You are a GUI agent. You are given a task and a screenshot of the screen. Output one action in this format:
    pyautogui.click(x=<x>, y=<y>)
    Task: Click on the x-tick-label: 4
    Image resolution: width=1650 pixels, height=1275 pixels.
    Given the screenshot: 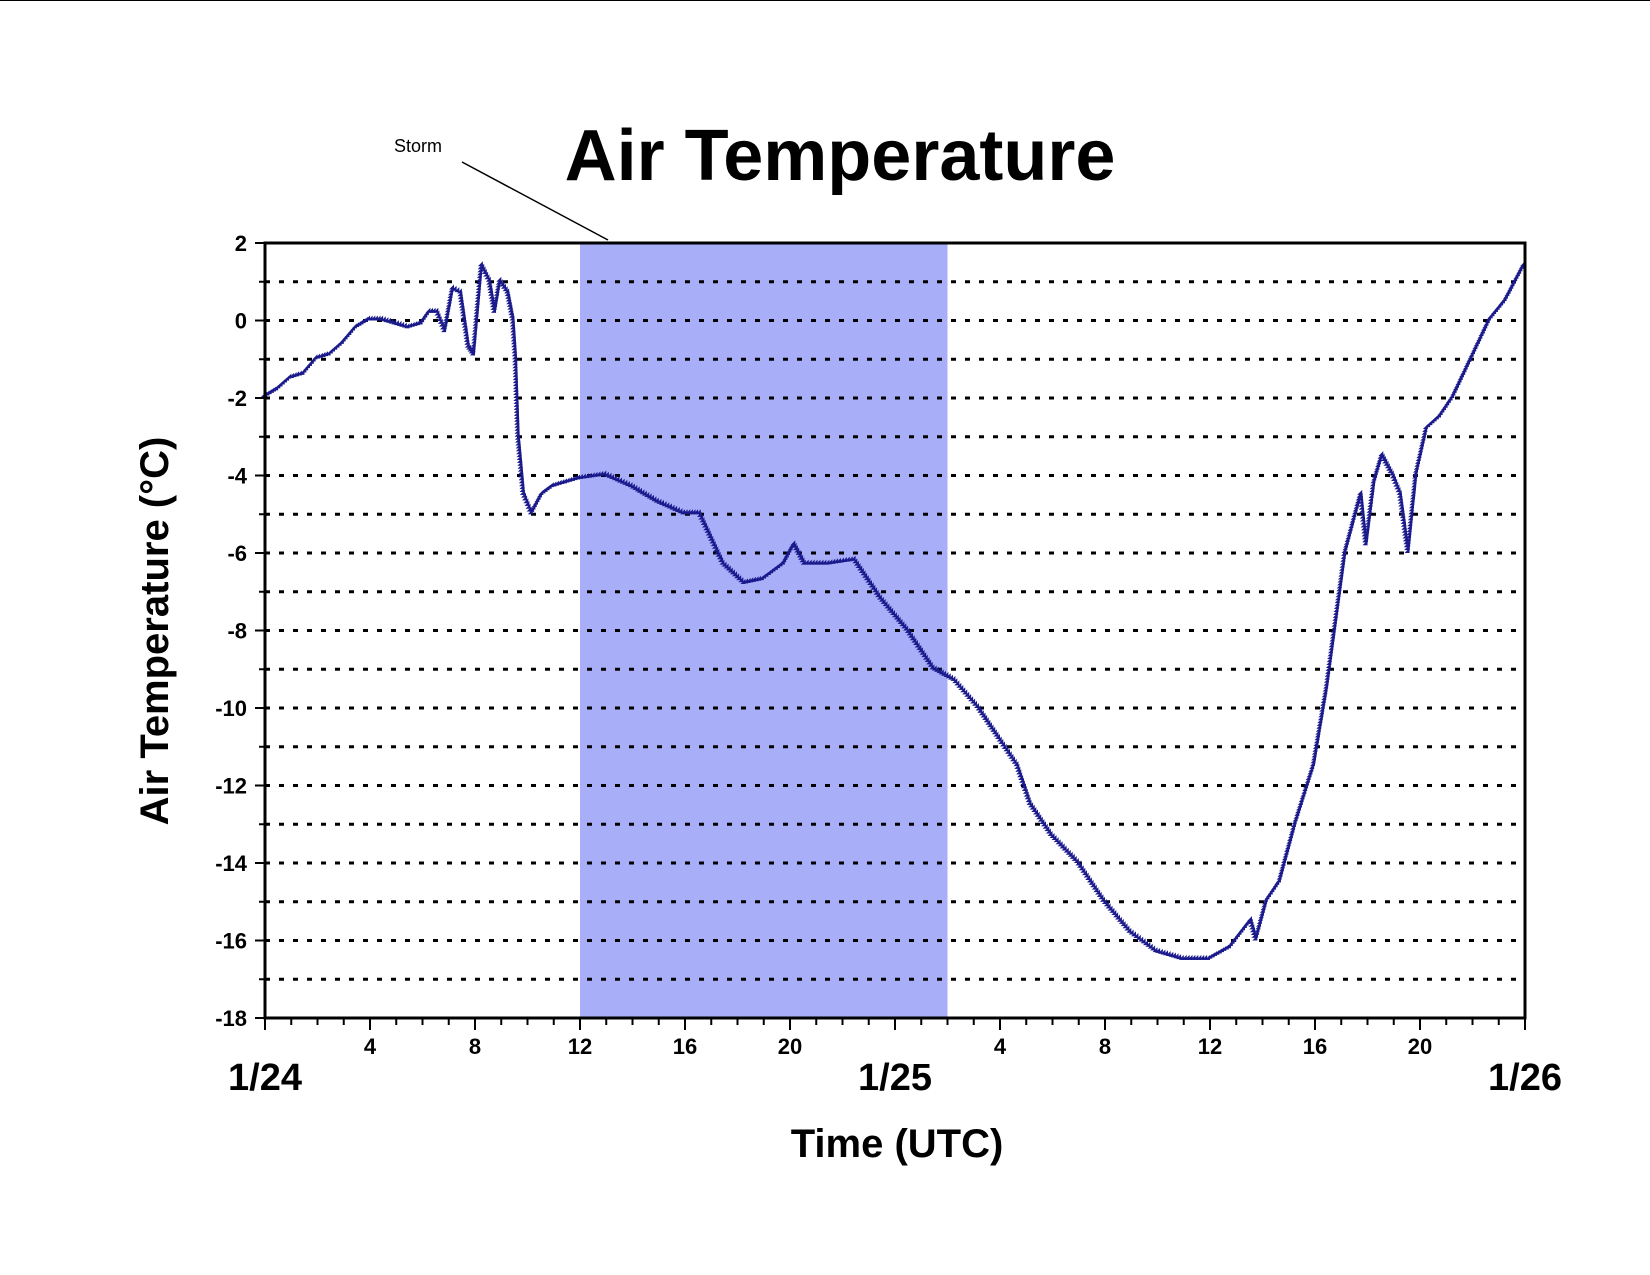 What is the action you would take?
    pyautogui.click(x=1000, y=1046)
    